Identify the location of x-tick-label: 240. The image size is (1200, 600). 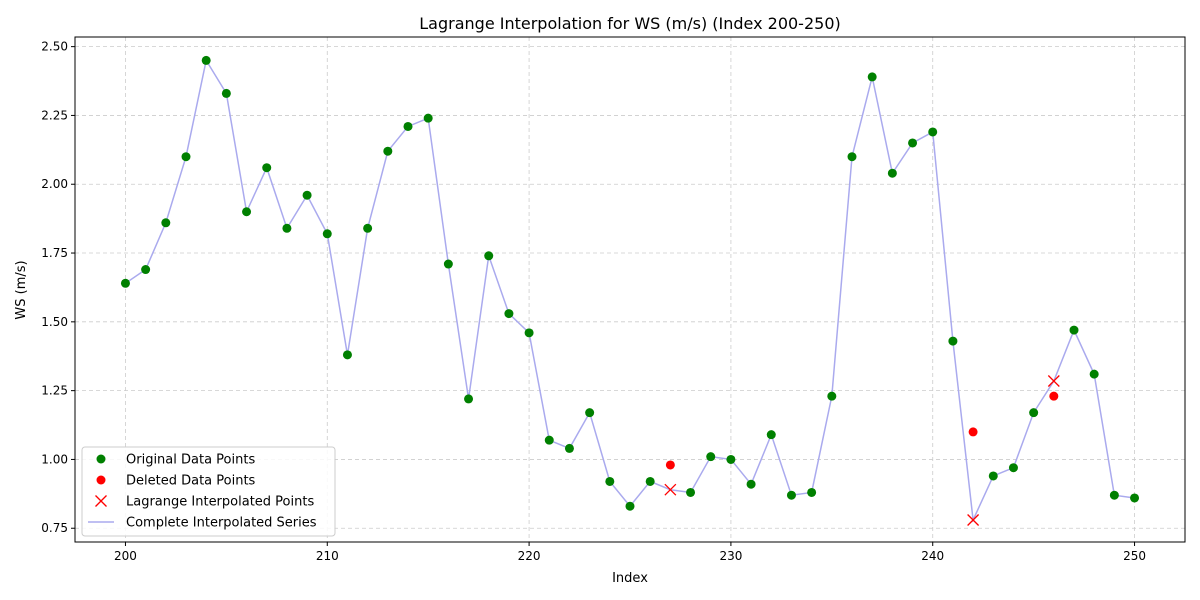
(932, 556).